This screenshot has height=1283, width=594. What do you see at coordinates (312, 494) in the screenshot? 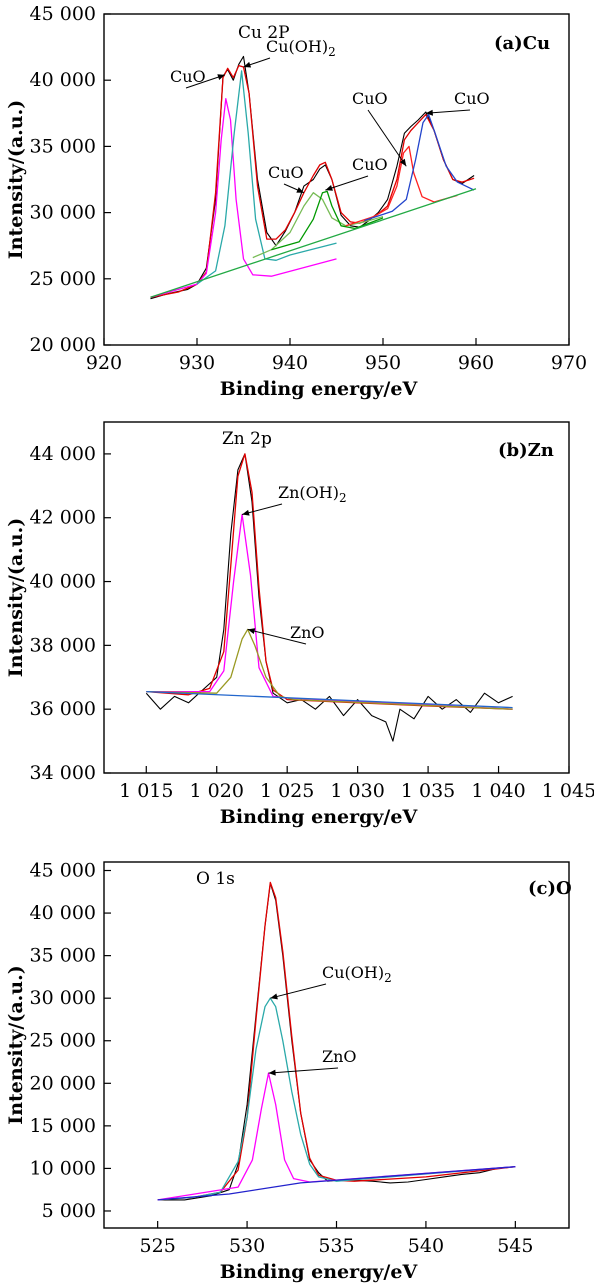
I see `annotation-label: Zn(OH)2` at bounding box center [312, 494].